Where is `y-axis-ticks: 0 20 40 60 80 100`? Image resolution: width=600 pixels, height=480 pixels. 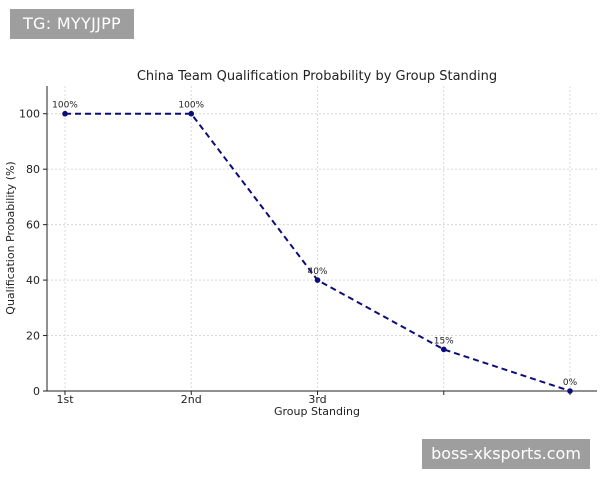
y-axis-ticks: 0 20 40 60 80 100 is located at coordinates (33, 253).